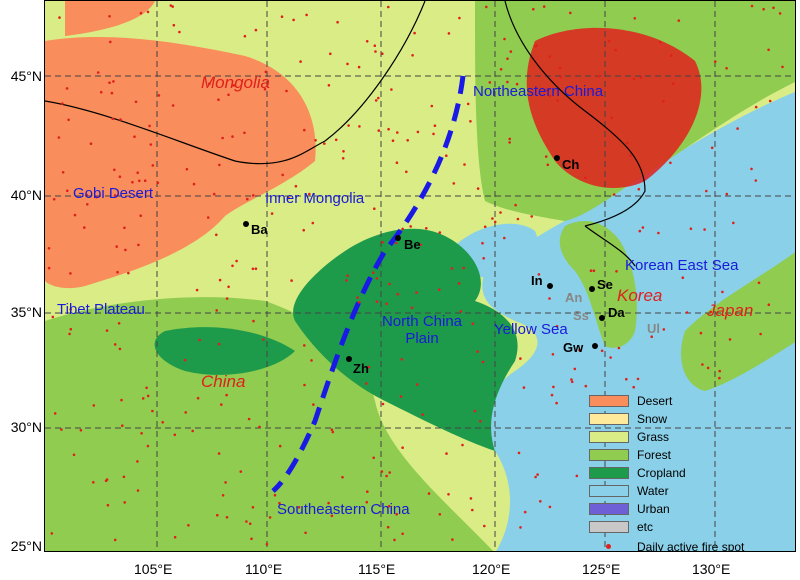 Image resolution: width=800 pixels, height=580 pixels. I want to click on label-gobi-desert: Gobi Desert, so click(113, 193).